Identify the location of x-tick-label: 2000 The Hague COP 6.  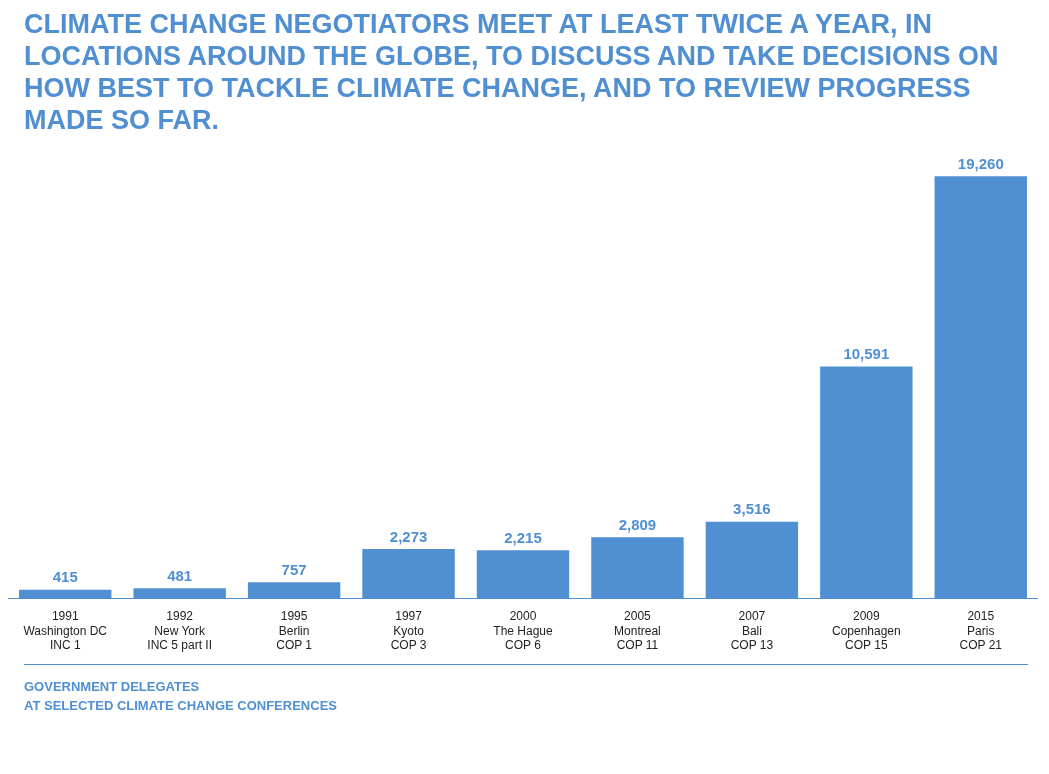
(523, 631).